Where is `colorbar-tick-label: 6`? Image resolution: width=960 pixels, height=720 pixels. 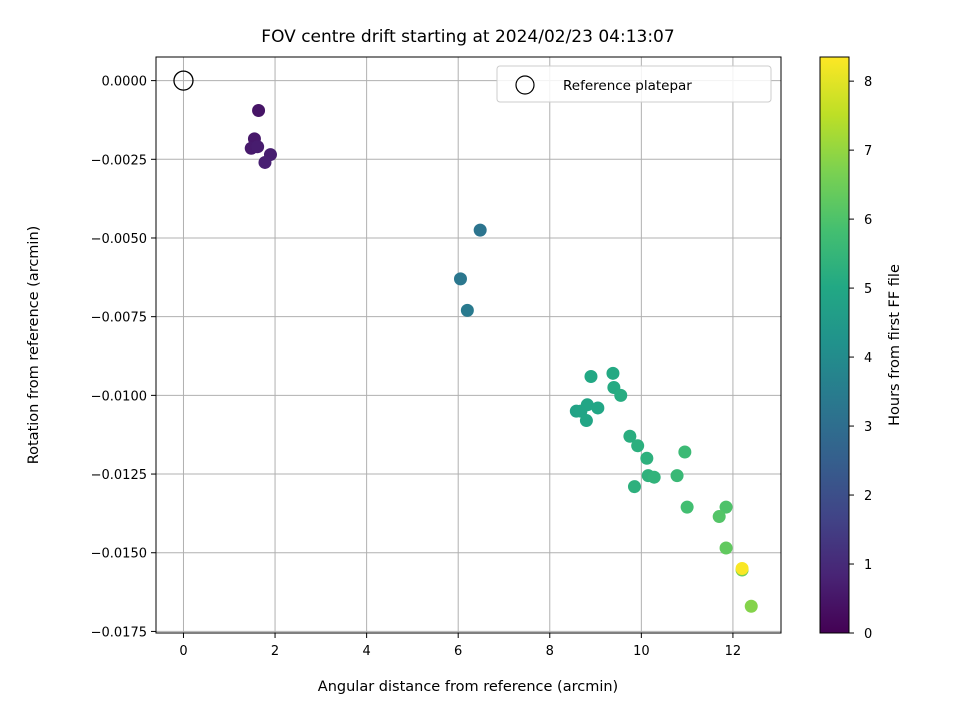
colorbar-tick-label: 6 is located at coordinates (868, 220).